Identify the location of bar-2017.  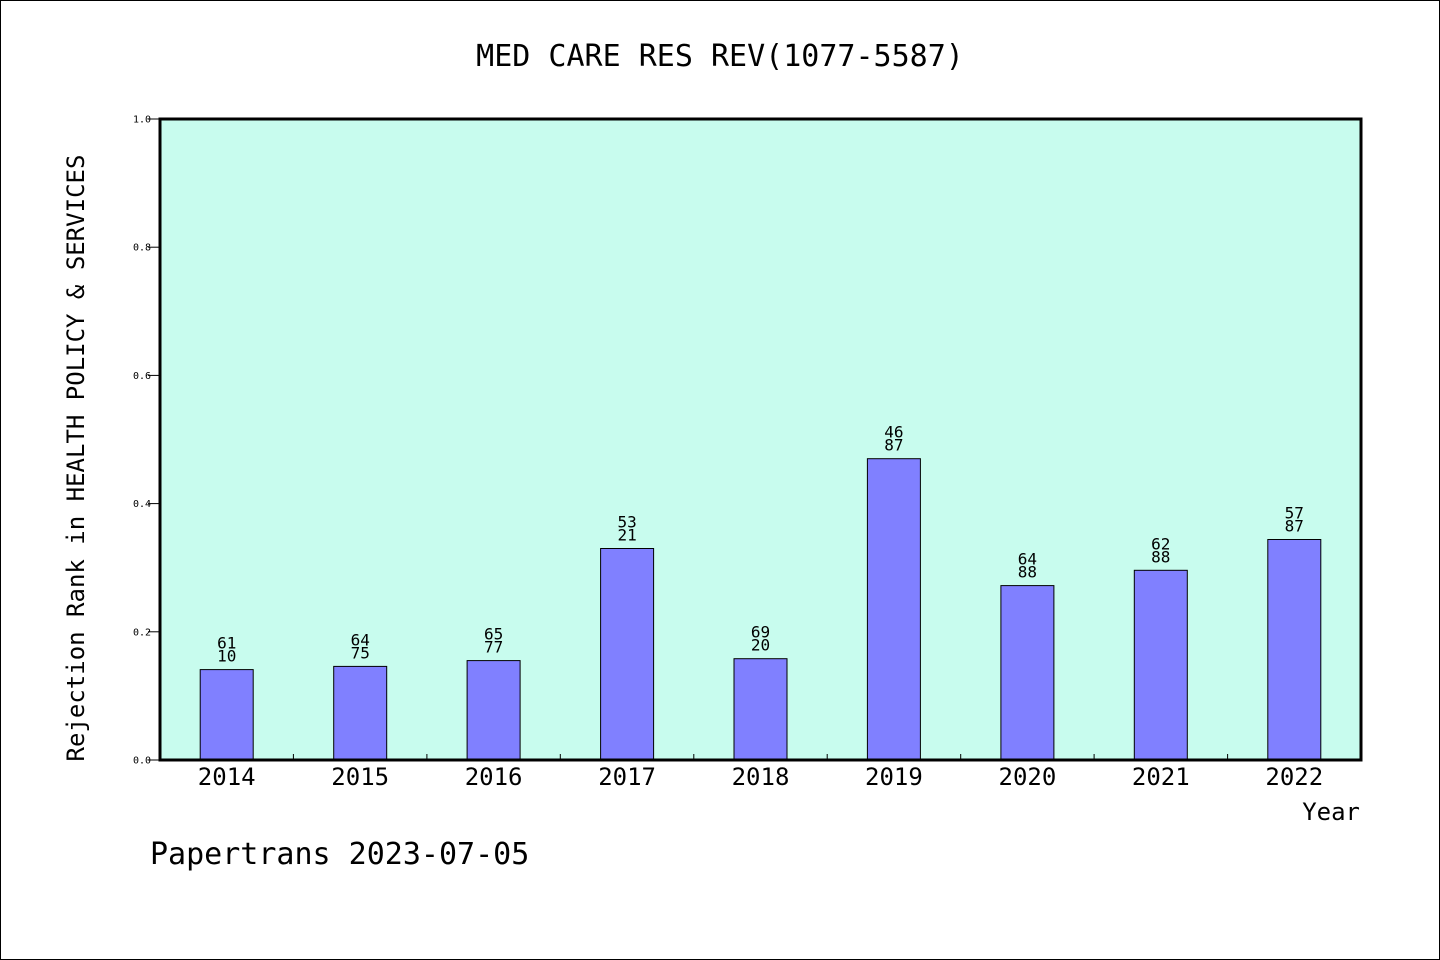
(627, 654).